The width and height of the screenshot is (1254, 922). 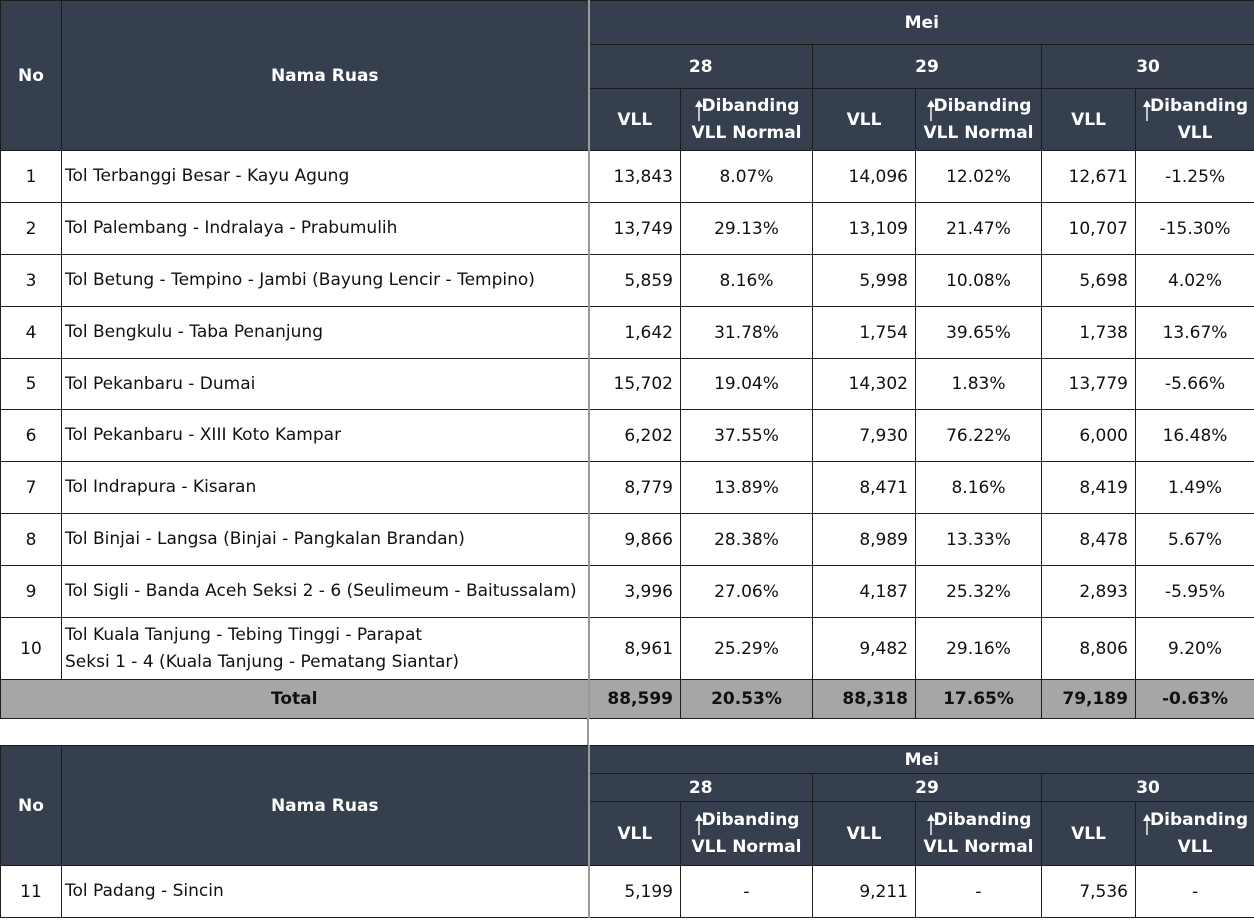 What do you see at coordinates (31, 228) in the screenshot?
I see `row-number: 2` at bounding box center [31, 228].